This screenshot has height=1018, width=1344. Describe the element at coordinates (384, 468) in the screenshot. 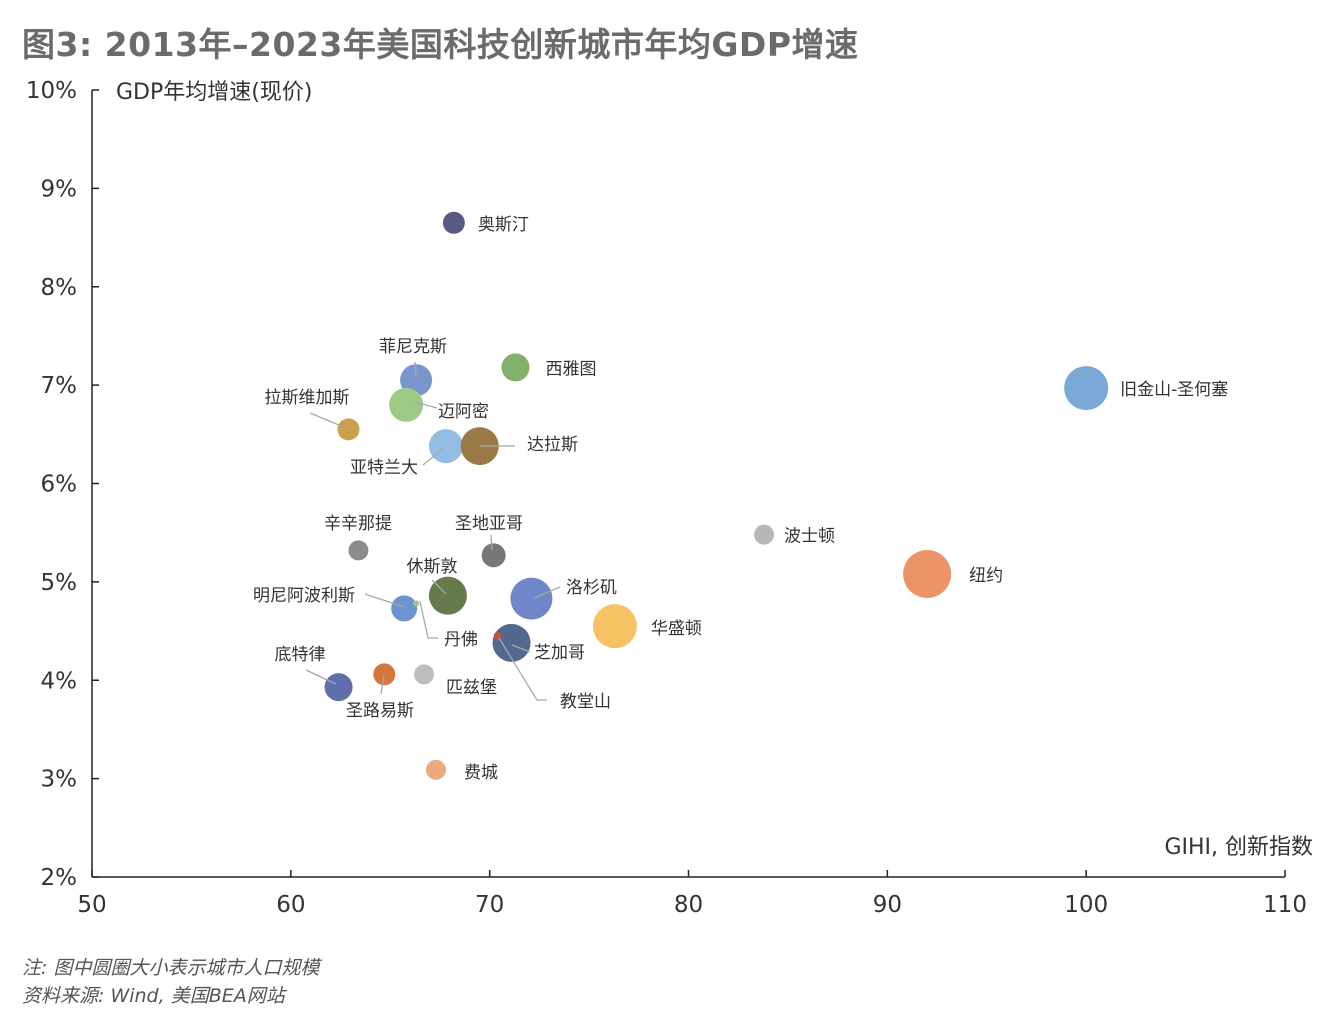

I see `point-label: 亚特兰大` at that location.